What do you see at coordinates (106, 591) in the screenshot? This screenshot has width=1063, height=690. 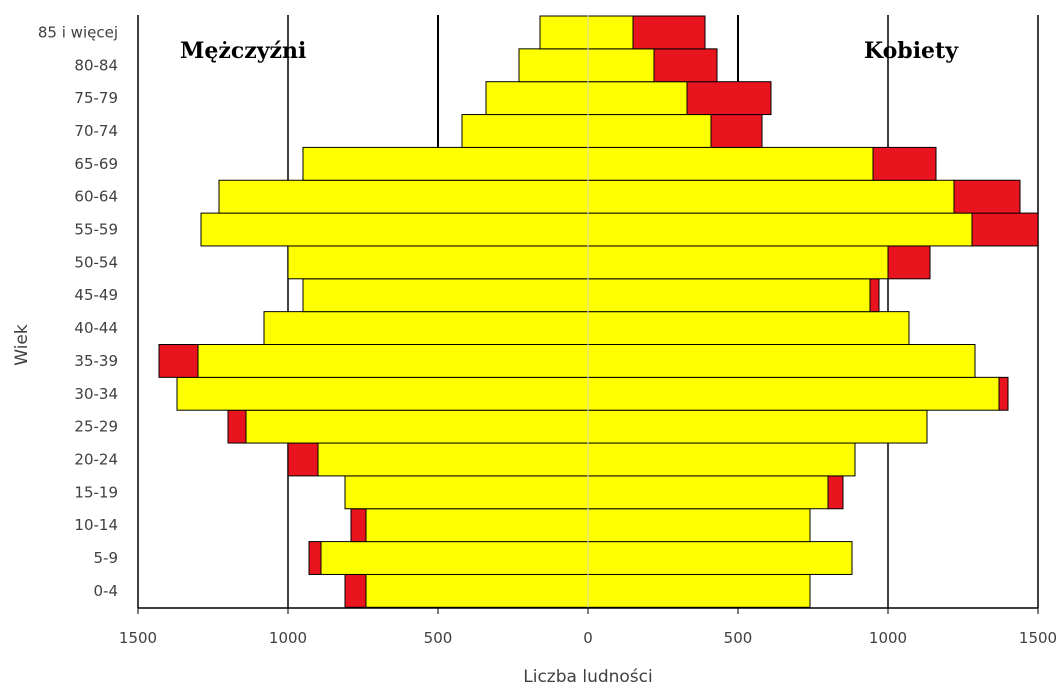 I see `y-tick-label: 0-4` at bounding box center [106, 591].